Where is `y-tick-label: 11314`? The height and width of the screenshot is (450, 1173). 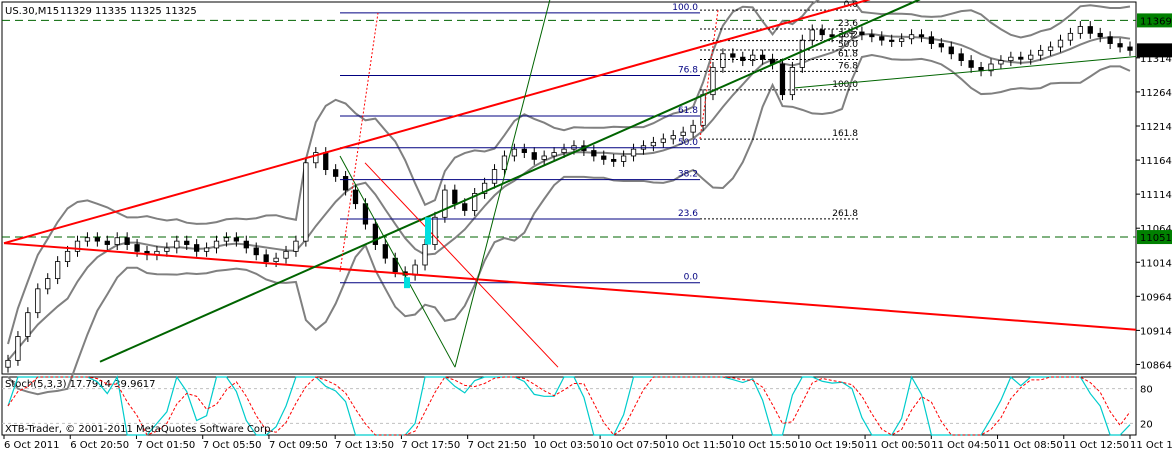
y-tick-label: 11314 is located at coordinates (1156, 59).